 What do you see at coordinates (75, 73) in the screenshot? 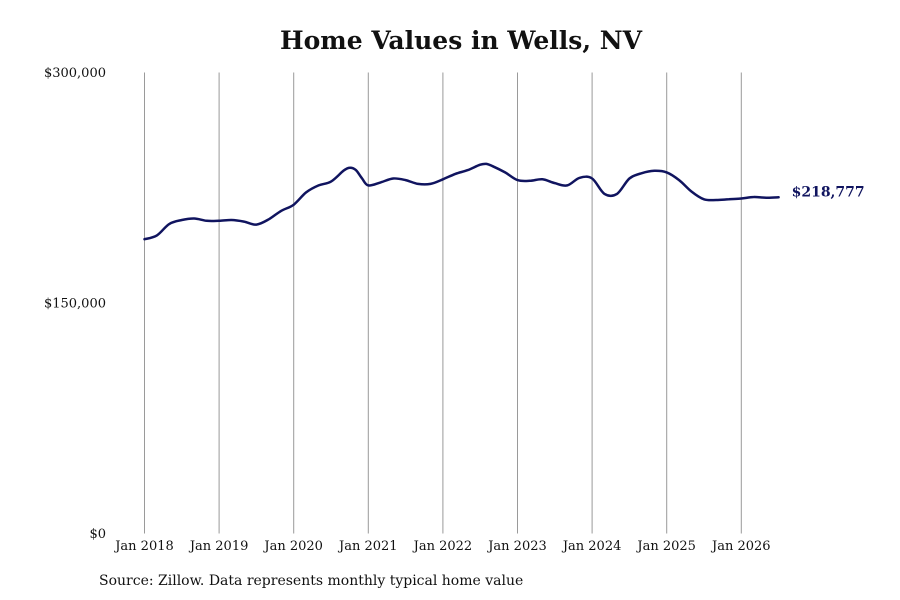
I see `y-tick-label: $300,000` at bounding box center [75, 73].